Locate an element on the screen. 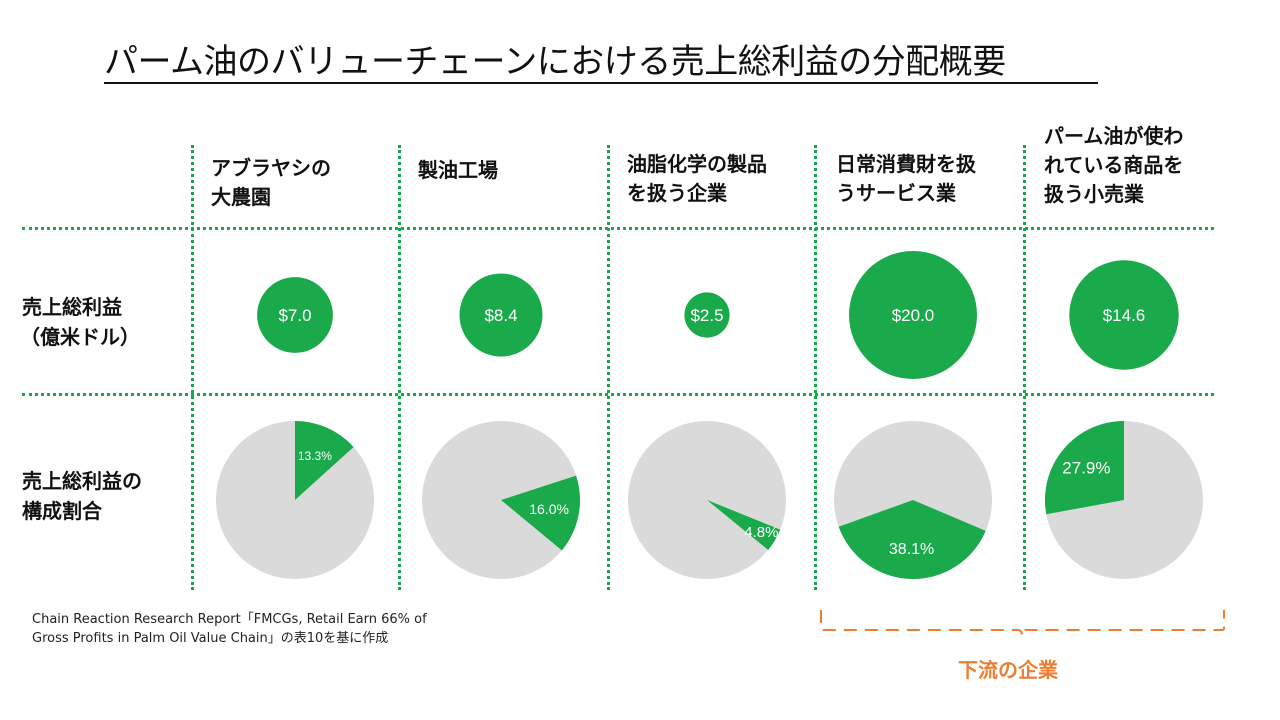 This screenshot has width=1280, height=720. share-pie-label: 4.8% is located at coordinates (761, 532).